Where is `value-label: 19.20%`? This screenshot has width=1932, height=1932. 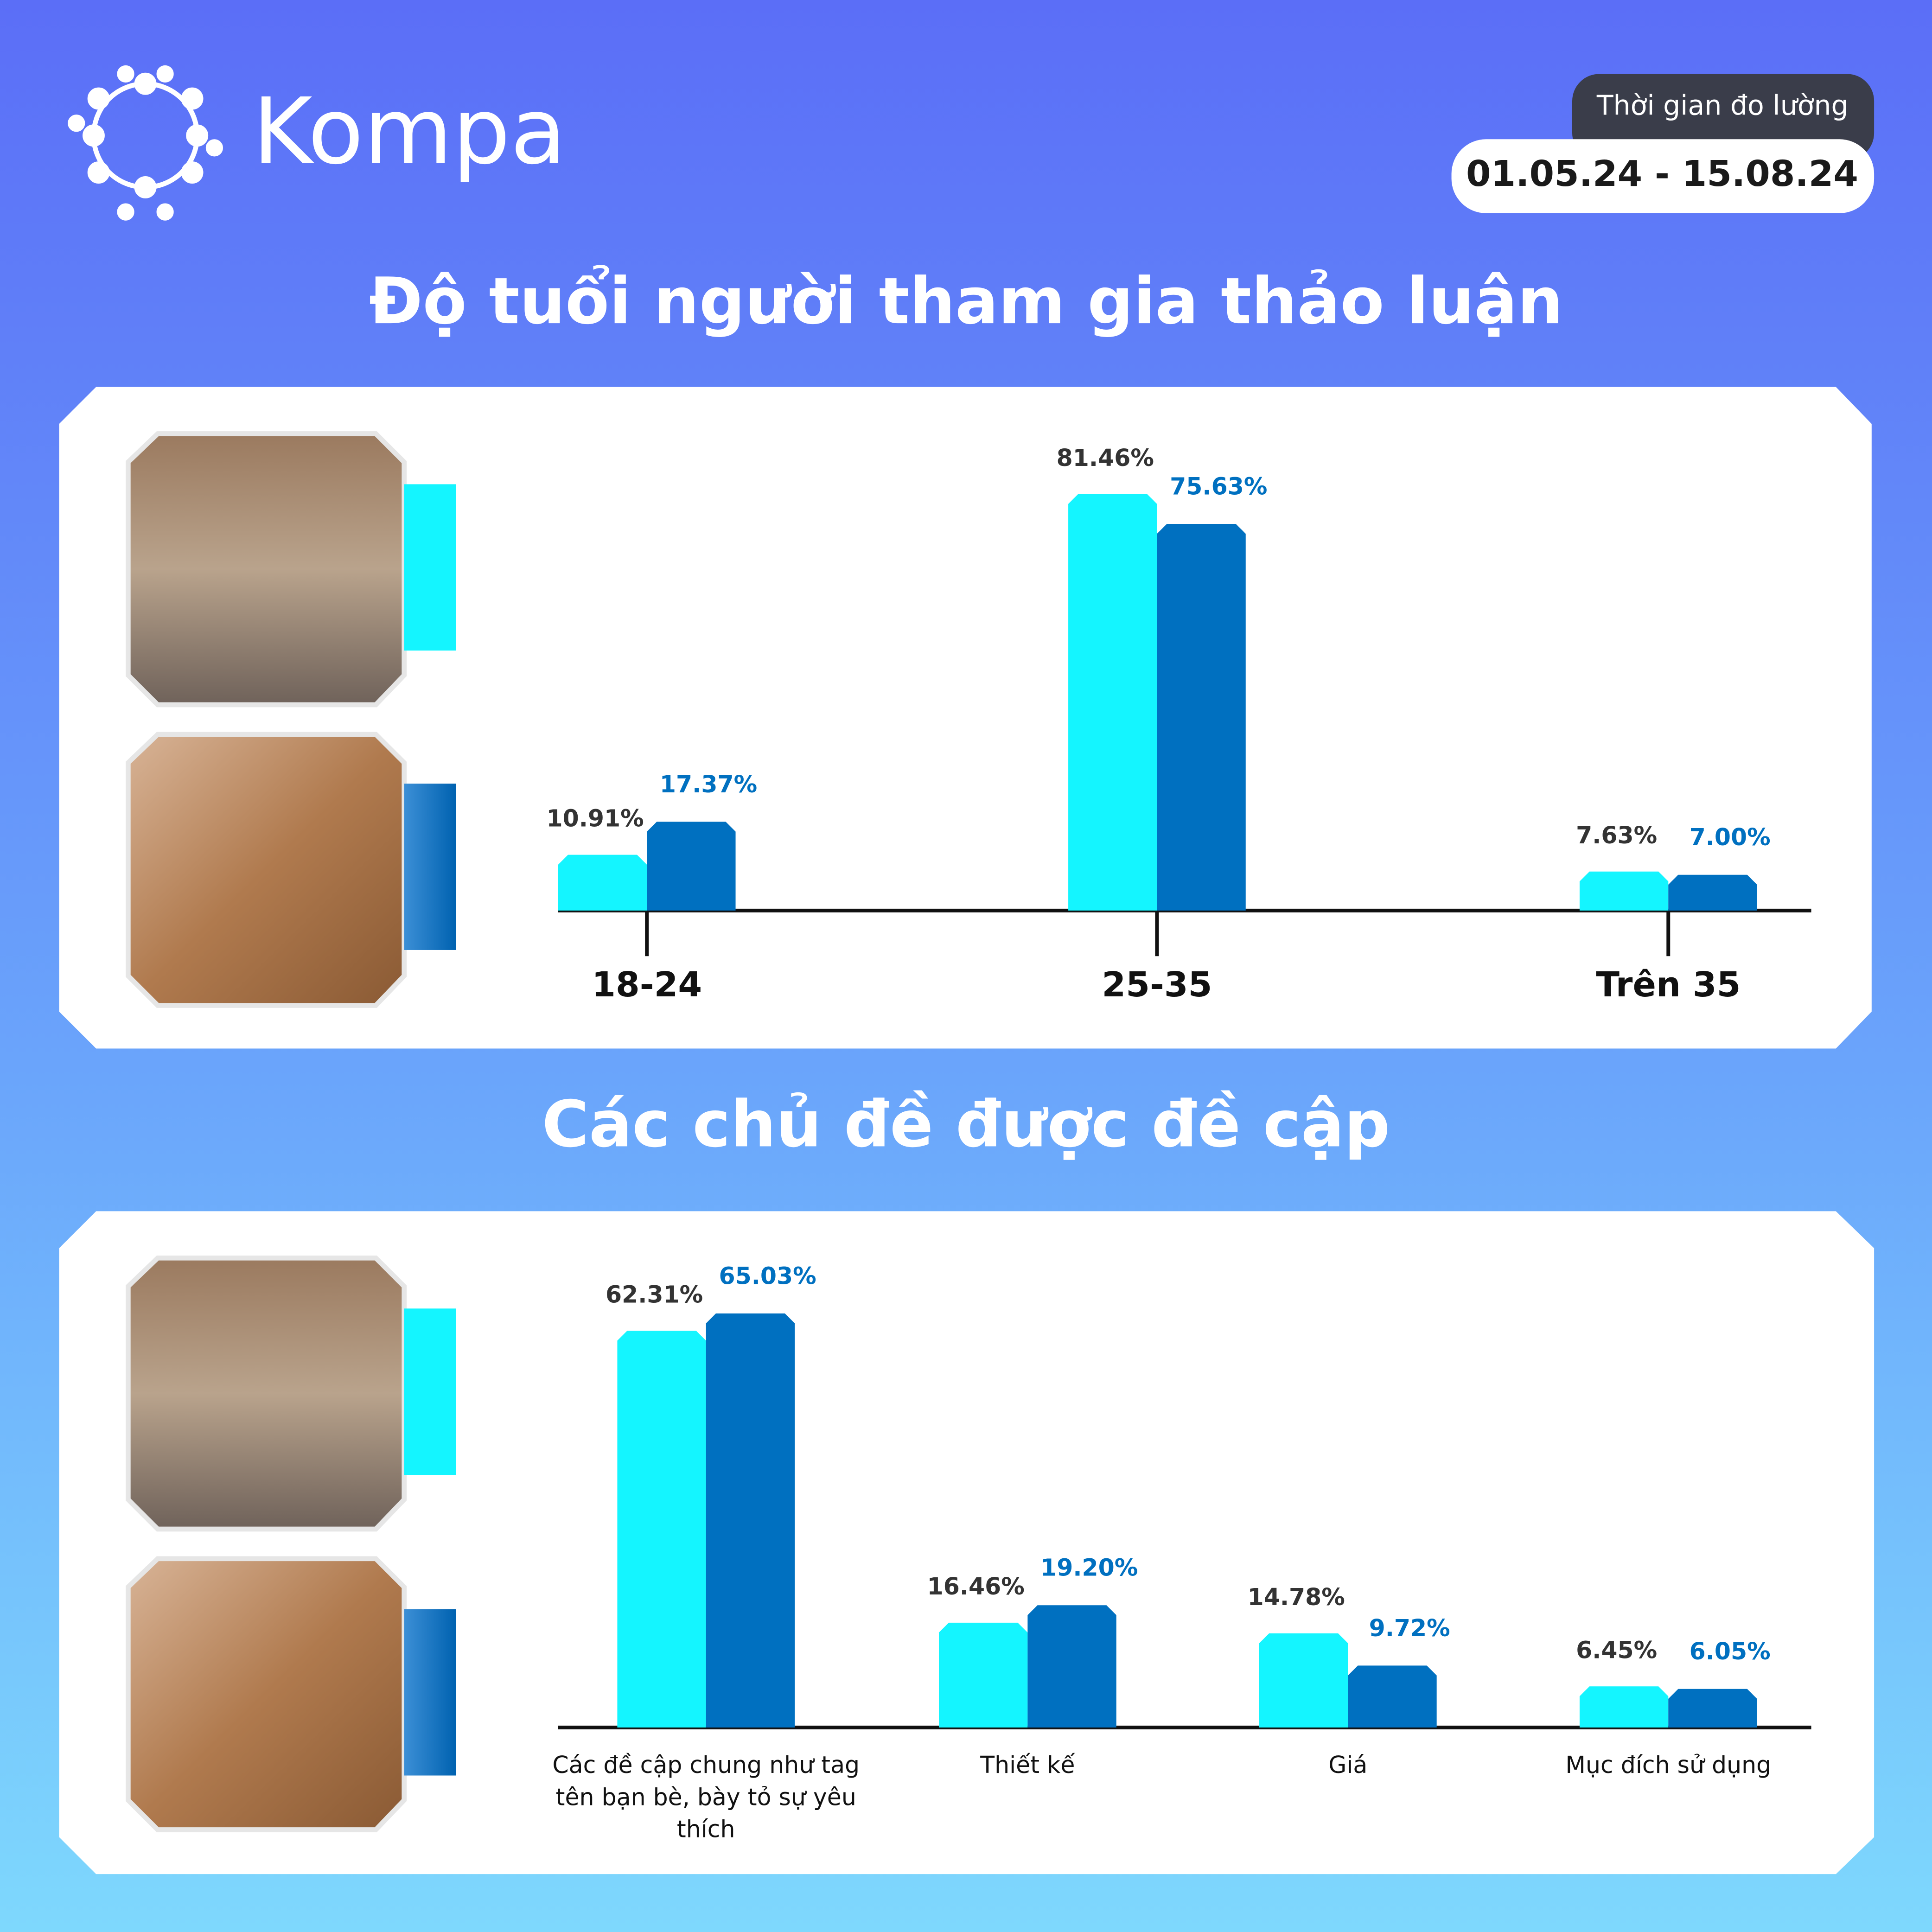 value-label: 19.20% is located at coordinates (1089, 1567).